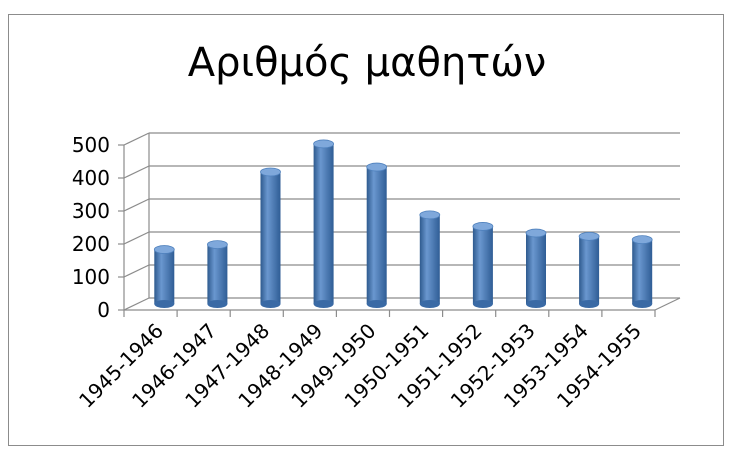 The image size is (734, 449). I want to click on y-tick-label: 500, so click(91, 145).